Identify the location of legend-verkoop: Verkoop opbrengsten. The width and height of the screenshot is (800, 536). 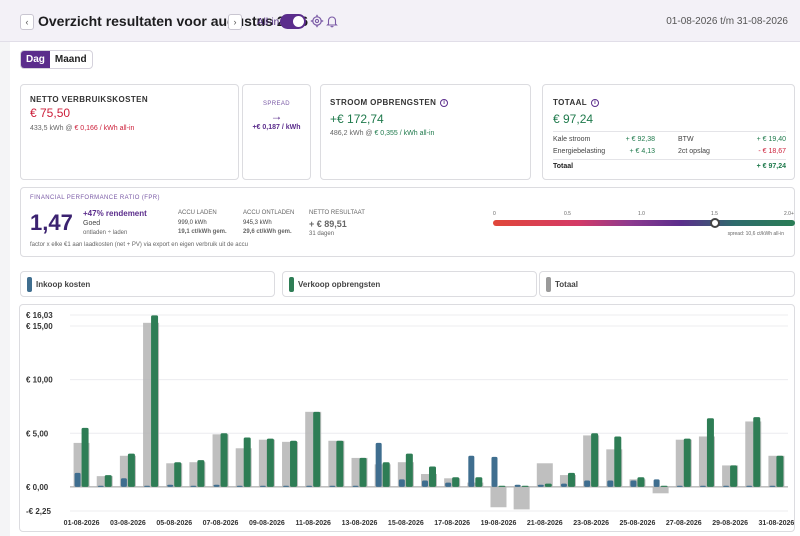
(409, 284).